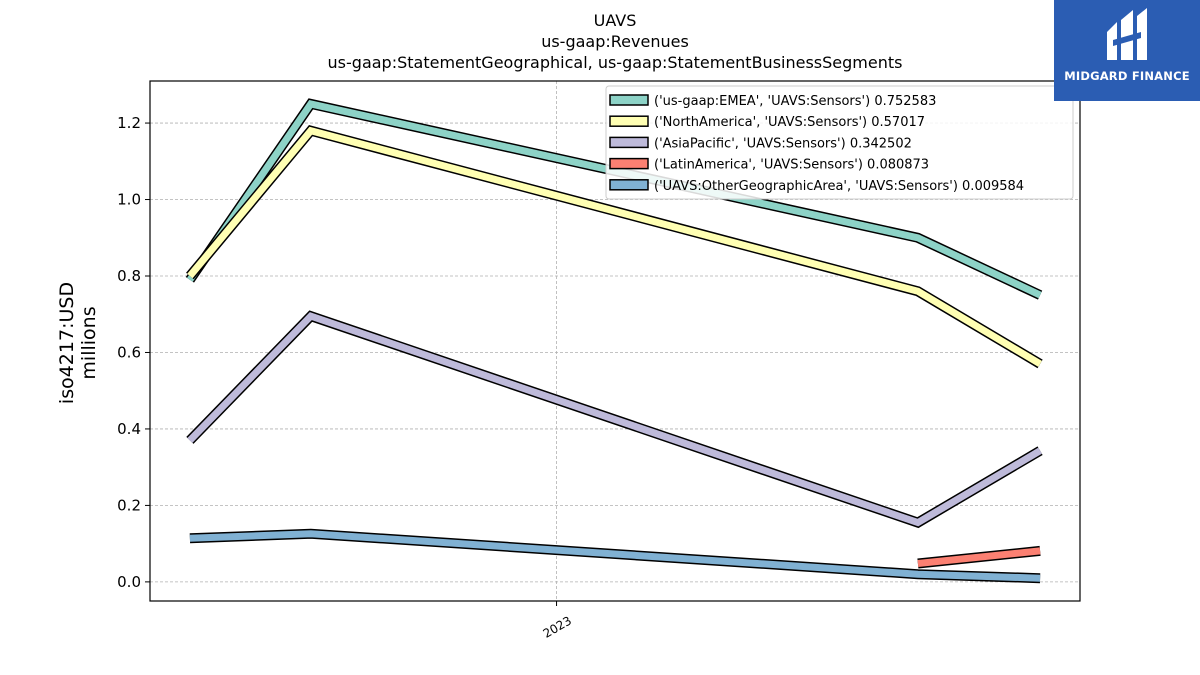 The image size is (1200, 675). I want to click on logo-text: MIDGARD FINANCE, so click(1127, 76).